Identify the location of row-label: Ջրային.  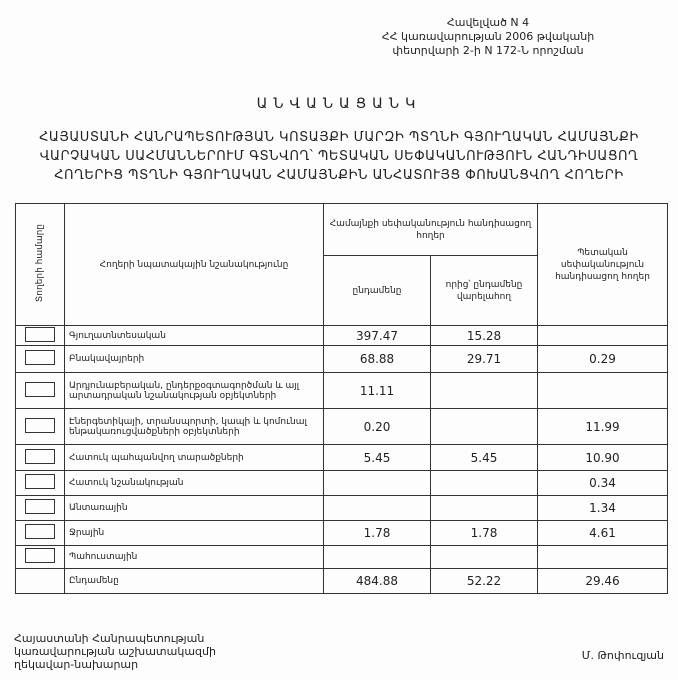
(194, 533).